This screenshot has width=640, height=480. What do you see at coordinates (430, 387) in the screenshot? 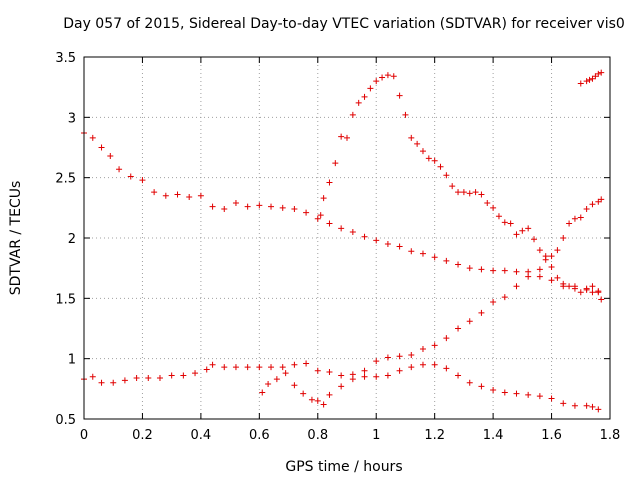
I see `series-satellite-D-low` at bounding box center [430, 387].